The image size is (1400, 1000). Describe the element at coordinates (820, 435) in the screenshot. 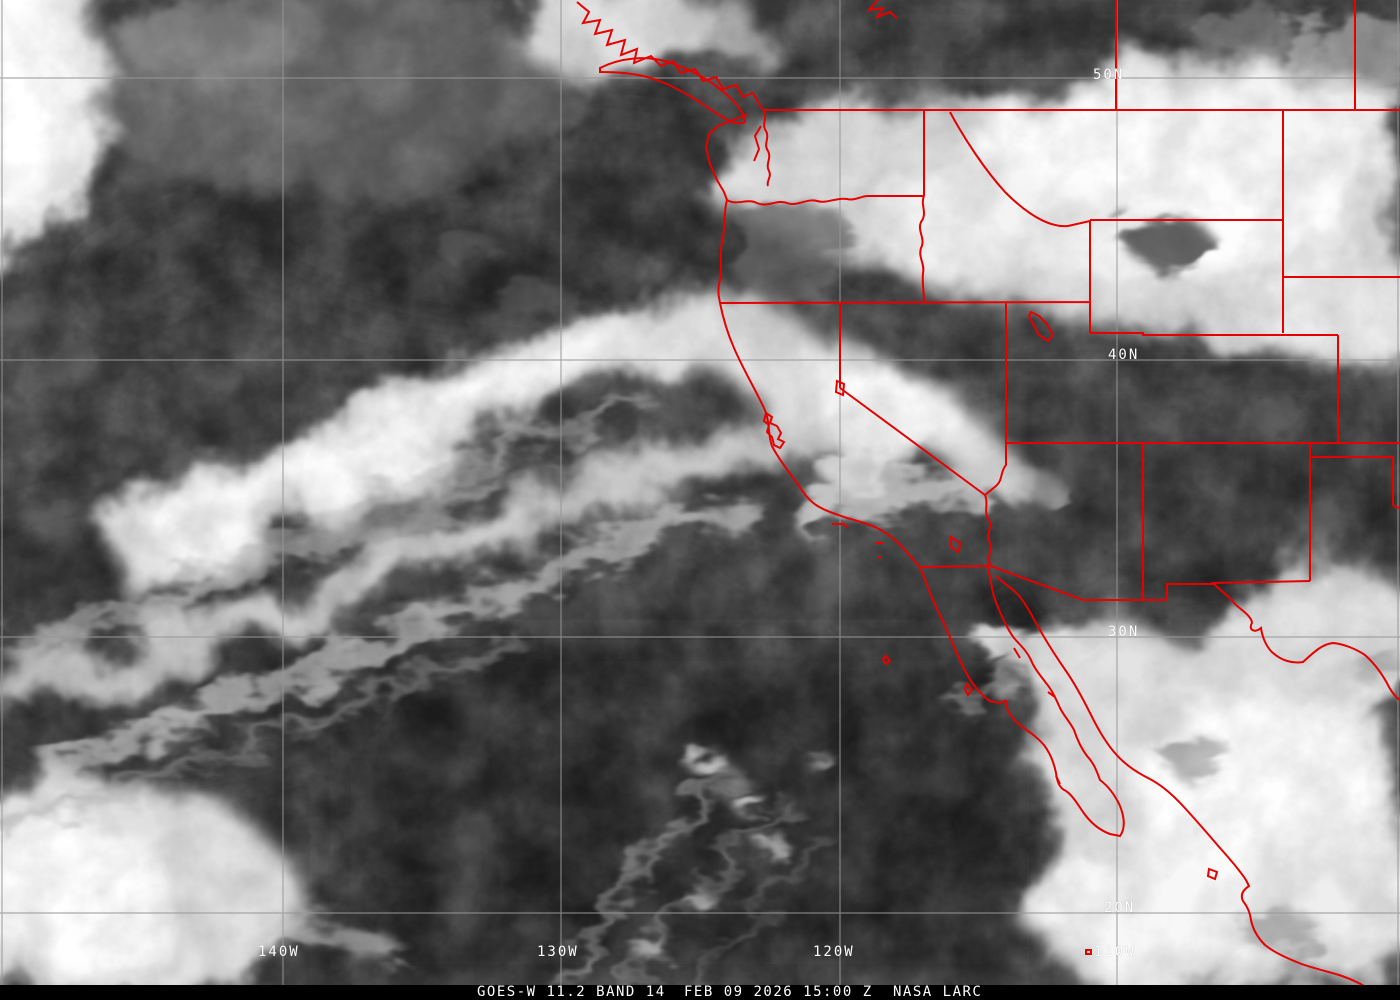

I see `california-coastline` at that location.